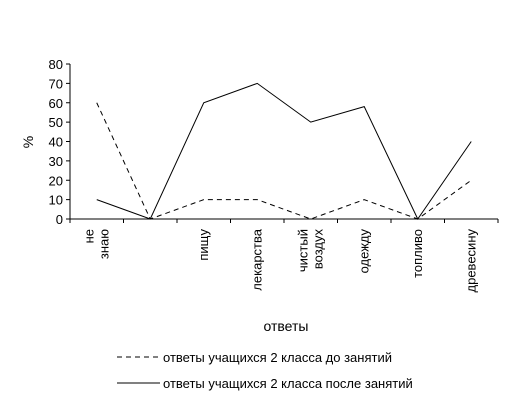  I want to click on y-tick-label: 50, so click(56, 122).